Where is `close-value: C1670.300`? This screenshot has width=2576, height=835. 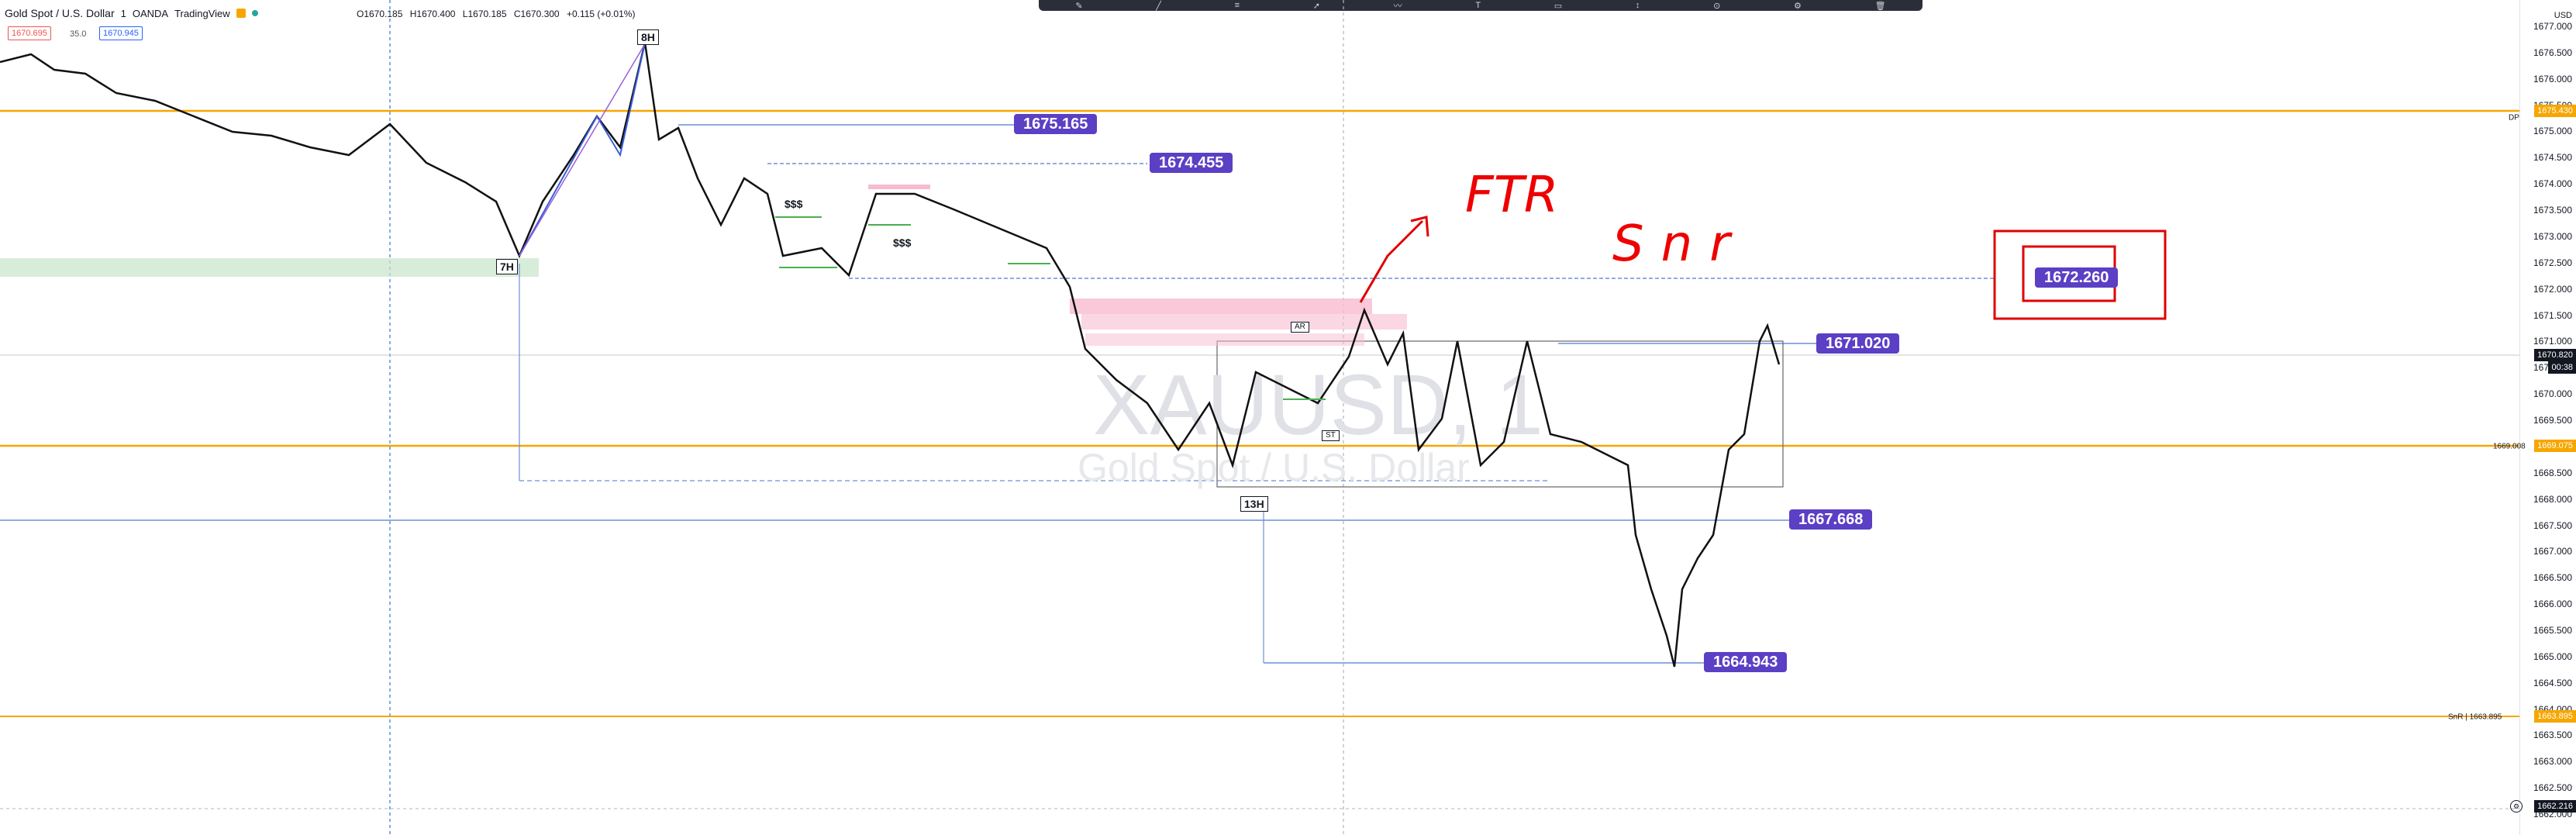 close-value: C1670.300 is located at coordinates (536, 14).